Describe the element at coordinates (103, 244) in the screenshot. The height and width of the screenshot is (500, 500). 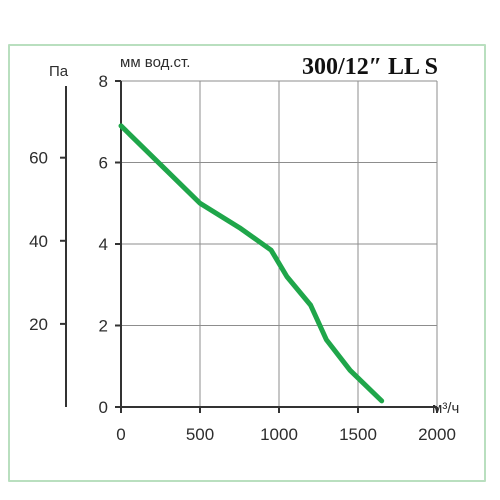
I see `primary-y-tick-label: 4` at that location.